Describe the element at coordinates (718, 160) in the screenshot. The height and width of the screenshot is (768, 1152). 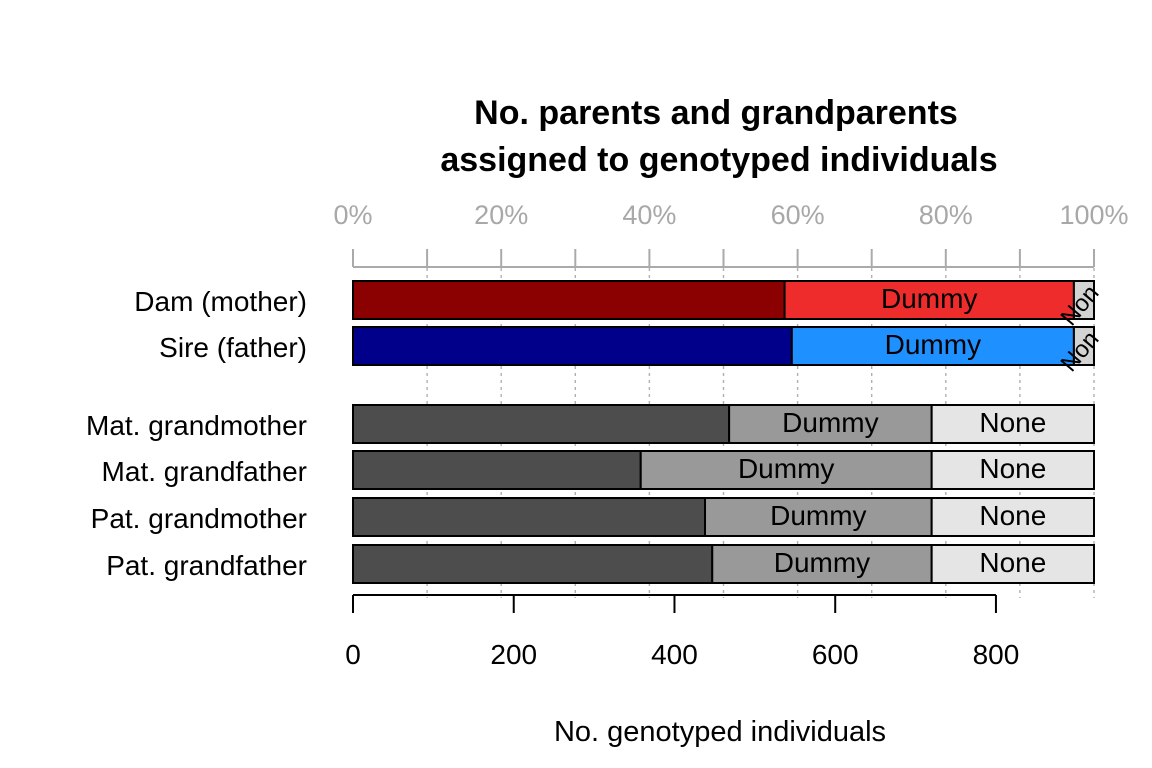
I see `chart-title-line-2: assigned to genotyped individuals` at that location.